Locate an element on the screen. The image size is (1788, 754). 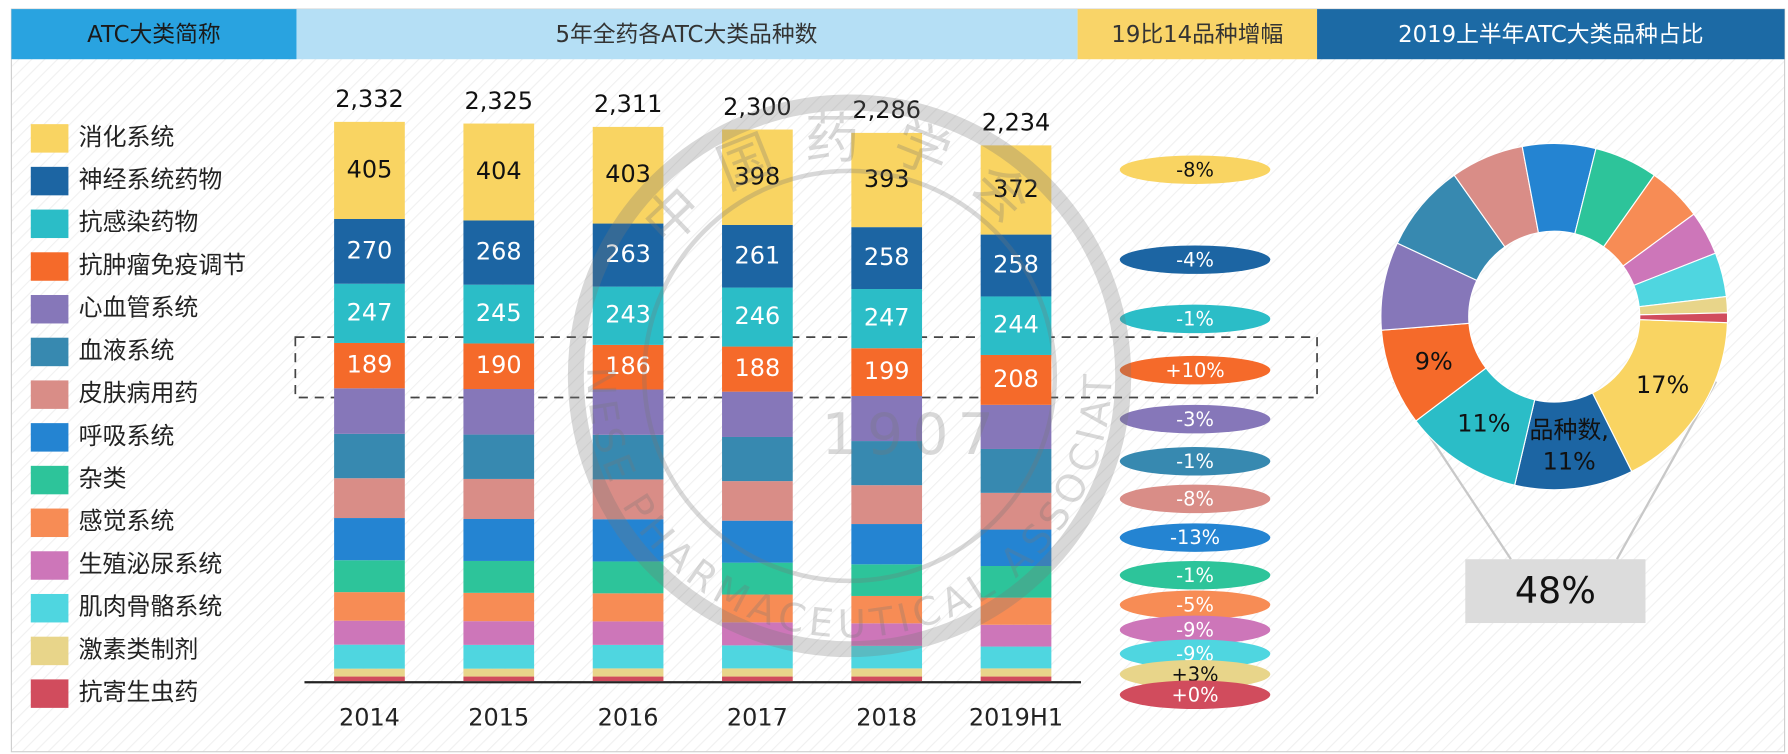
data-label: 398 is located at coordinates (758, 176).